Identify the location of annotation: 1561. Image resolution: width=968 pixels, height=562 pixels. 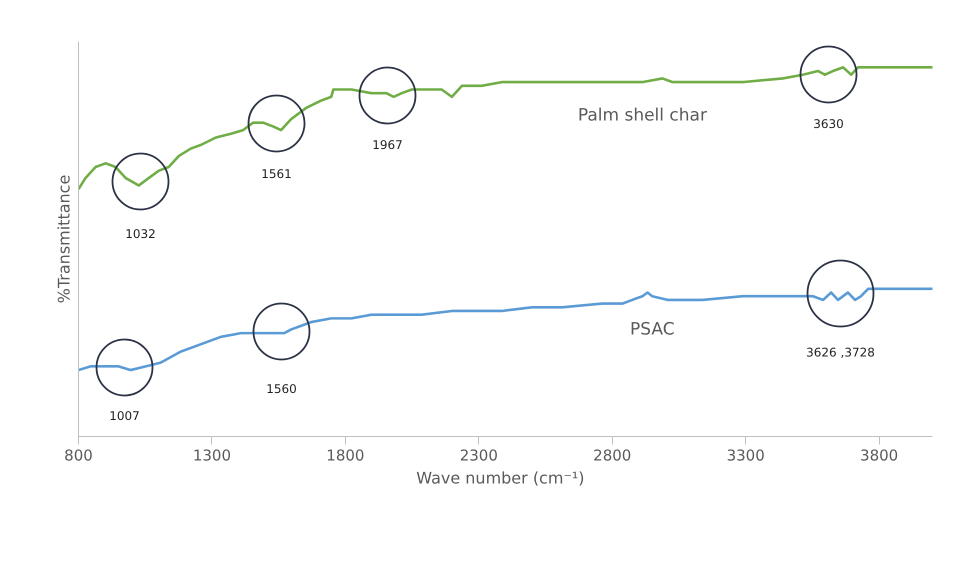
(276, 174).